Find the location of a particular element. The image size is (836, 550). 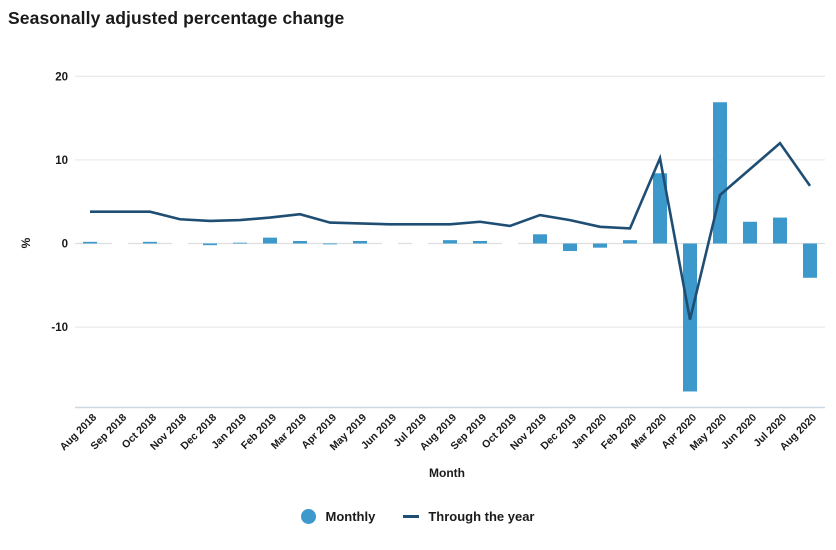

y-tick-label: 0 is located at coordinates (65, 245).